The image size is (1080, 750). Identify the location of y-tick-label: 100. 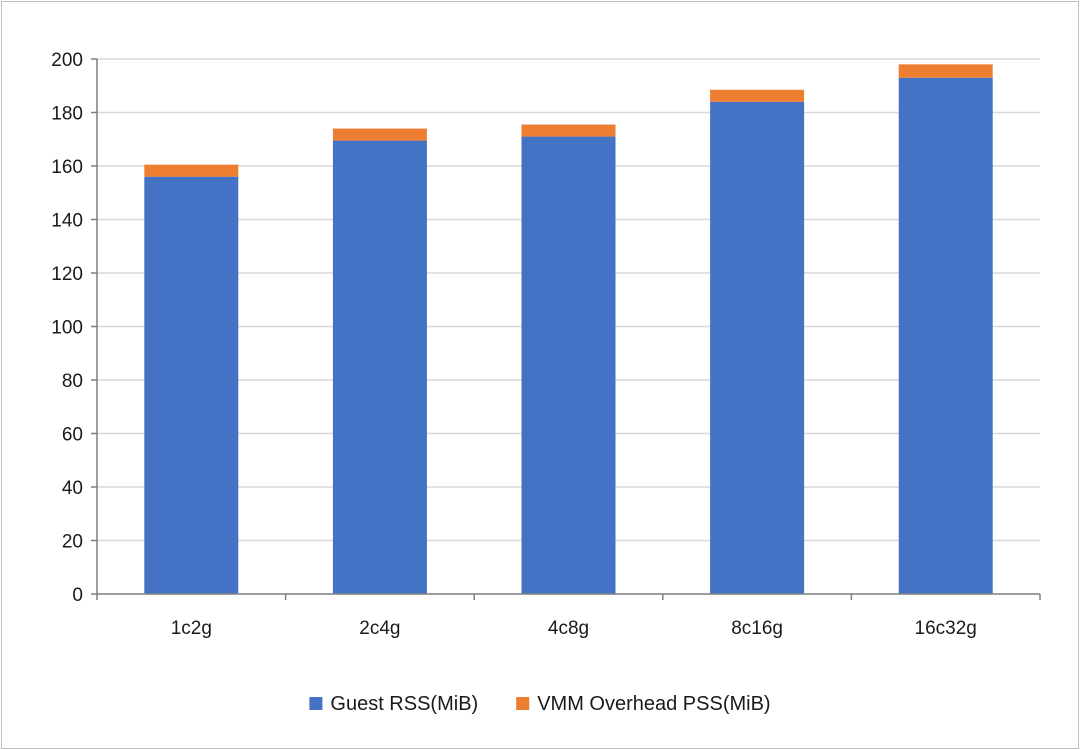
(67, 328).